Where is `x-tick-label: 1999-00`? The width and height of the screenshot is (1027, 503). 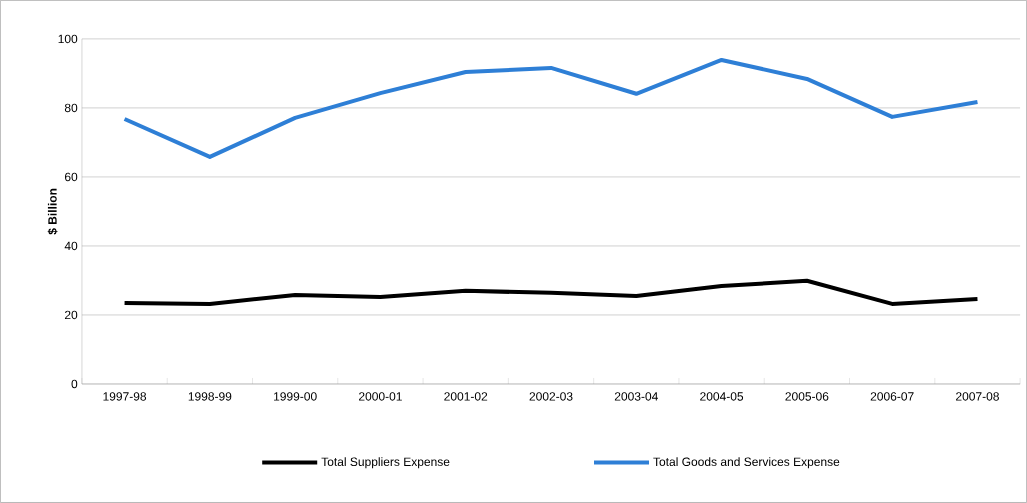 x-tick-label: 1999-00 is located at coordinates (295, 396).